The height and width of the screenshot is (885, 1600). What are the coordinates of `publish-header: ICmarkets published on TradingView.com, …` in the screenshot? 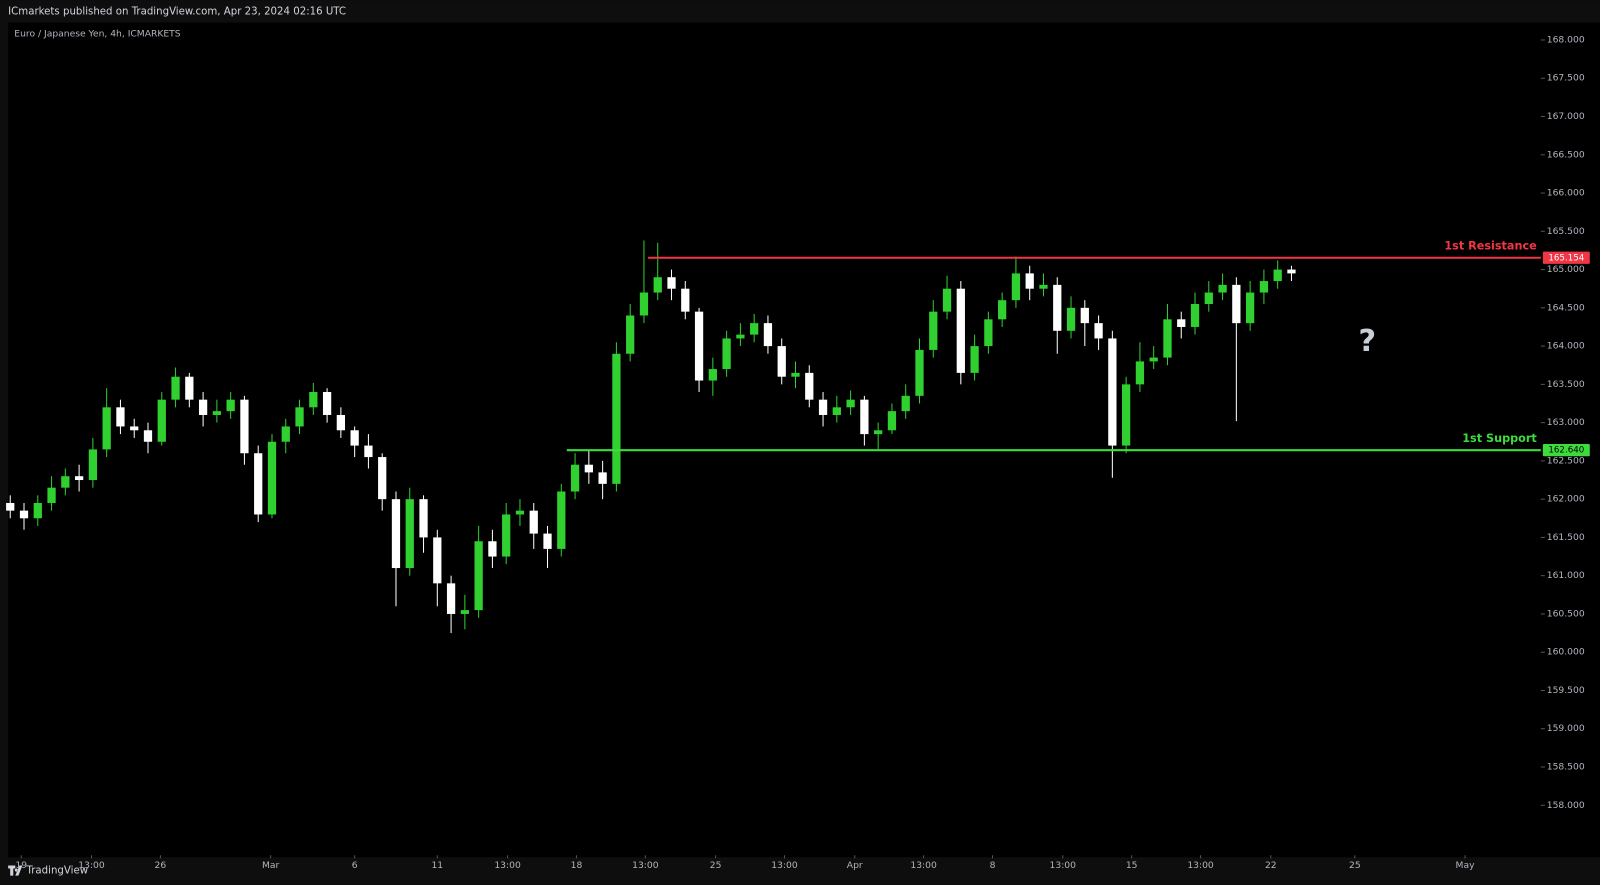 It's located at (177, 11).